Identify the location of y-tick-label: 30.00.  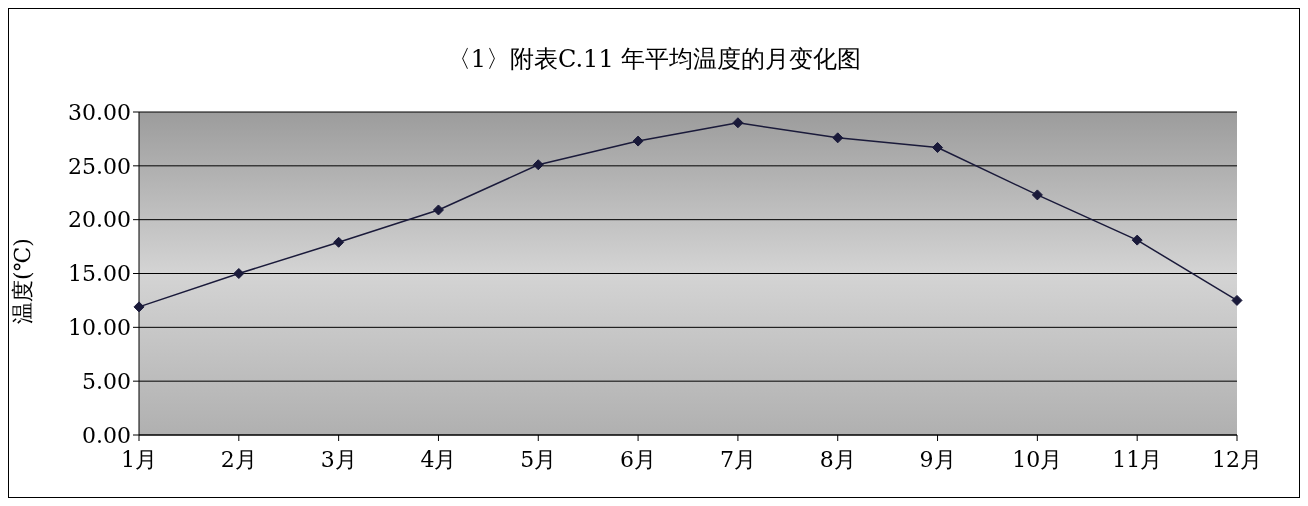
(99, 112).